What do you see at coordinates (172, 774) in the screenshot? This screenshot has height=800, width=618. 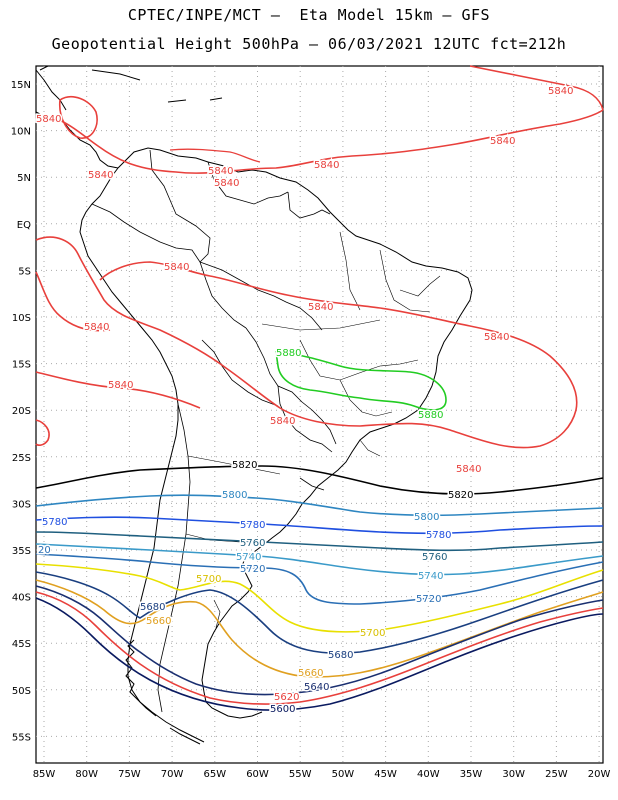 I see `lon-label: 70W` at bounding box center [172, 774].